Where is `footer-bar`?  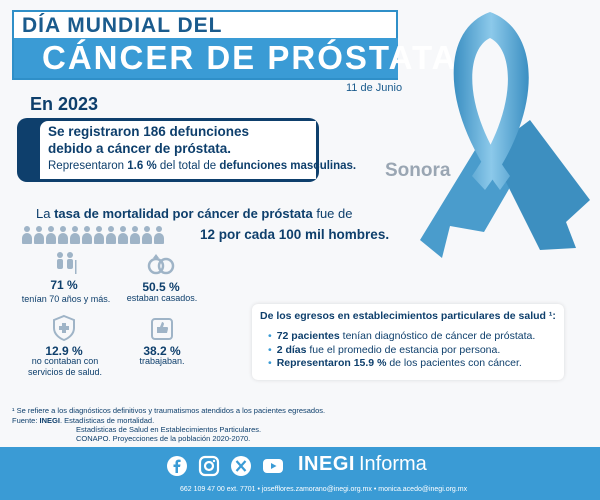 footer-bar is located at coordinates (300, 473).